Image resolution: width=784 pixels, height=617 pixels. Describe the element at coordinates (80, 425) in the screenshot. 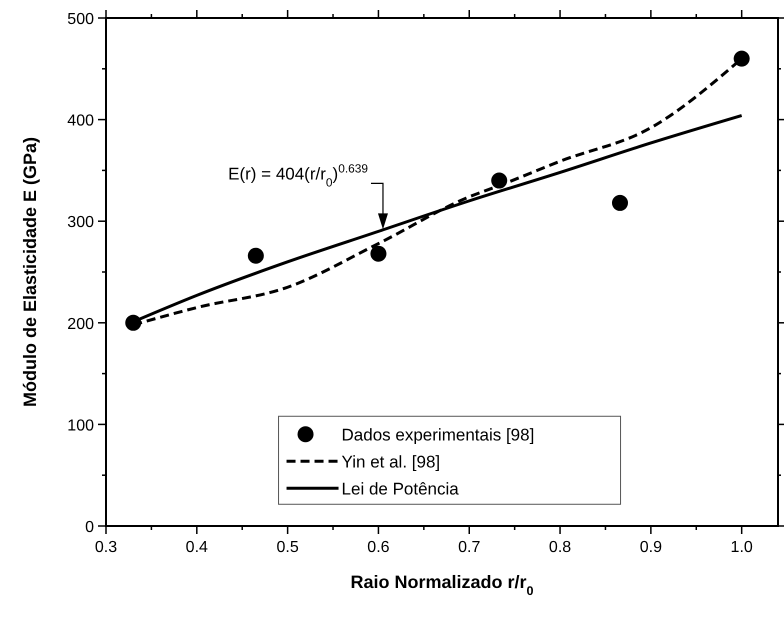

I see `y-tick-label: 100` at that location.